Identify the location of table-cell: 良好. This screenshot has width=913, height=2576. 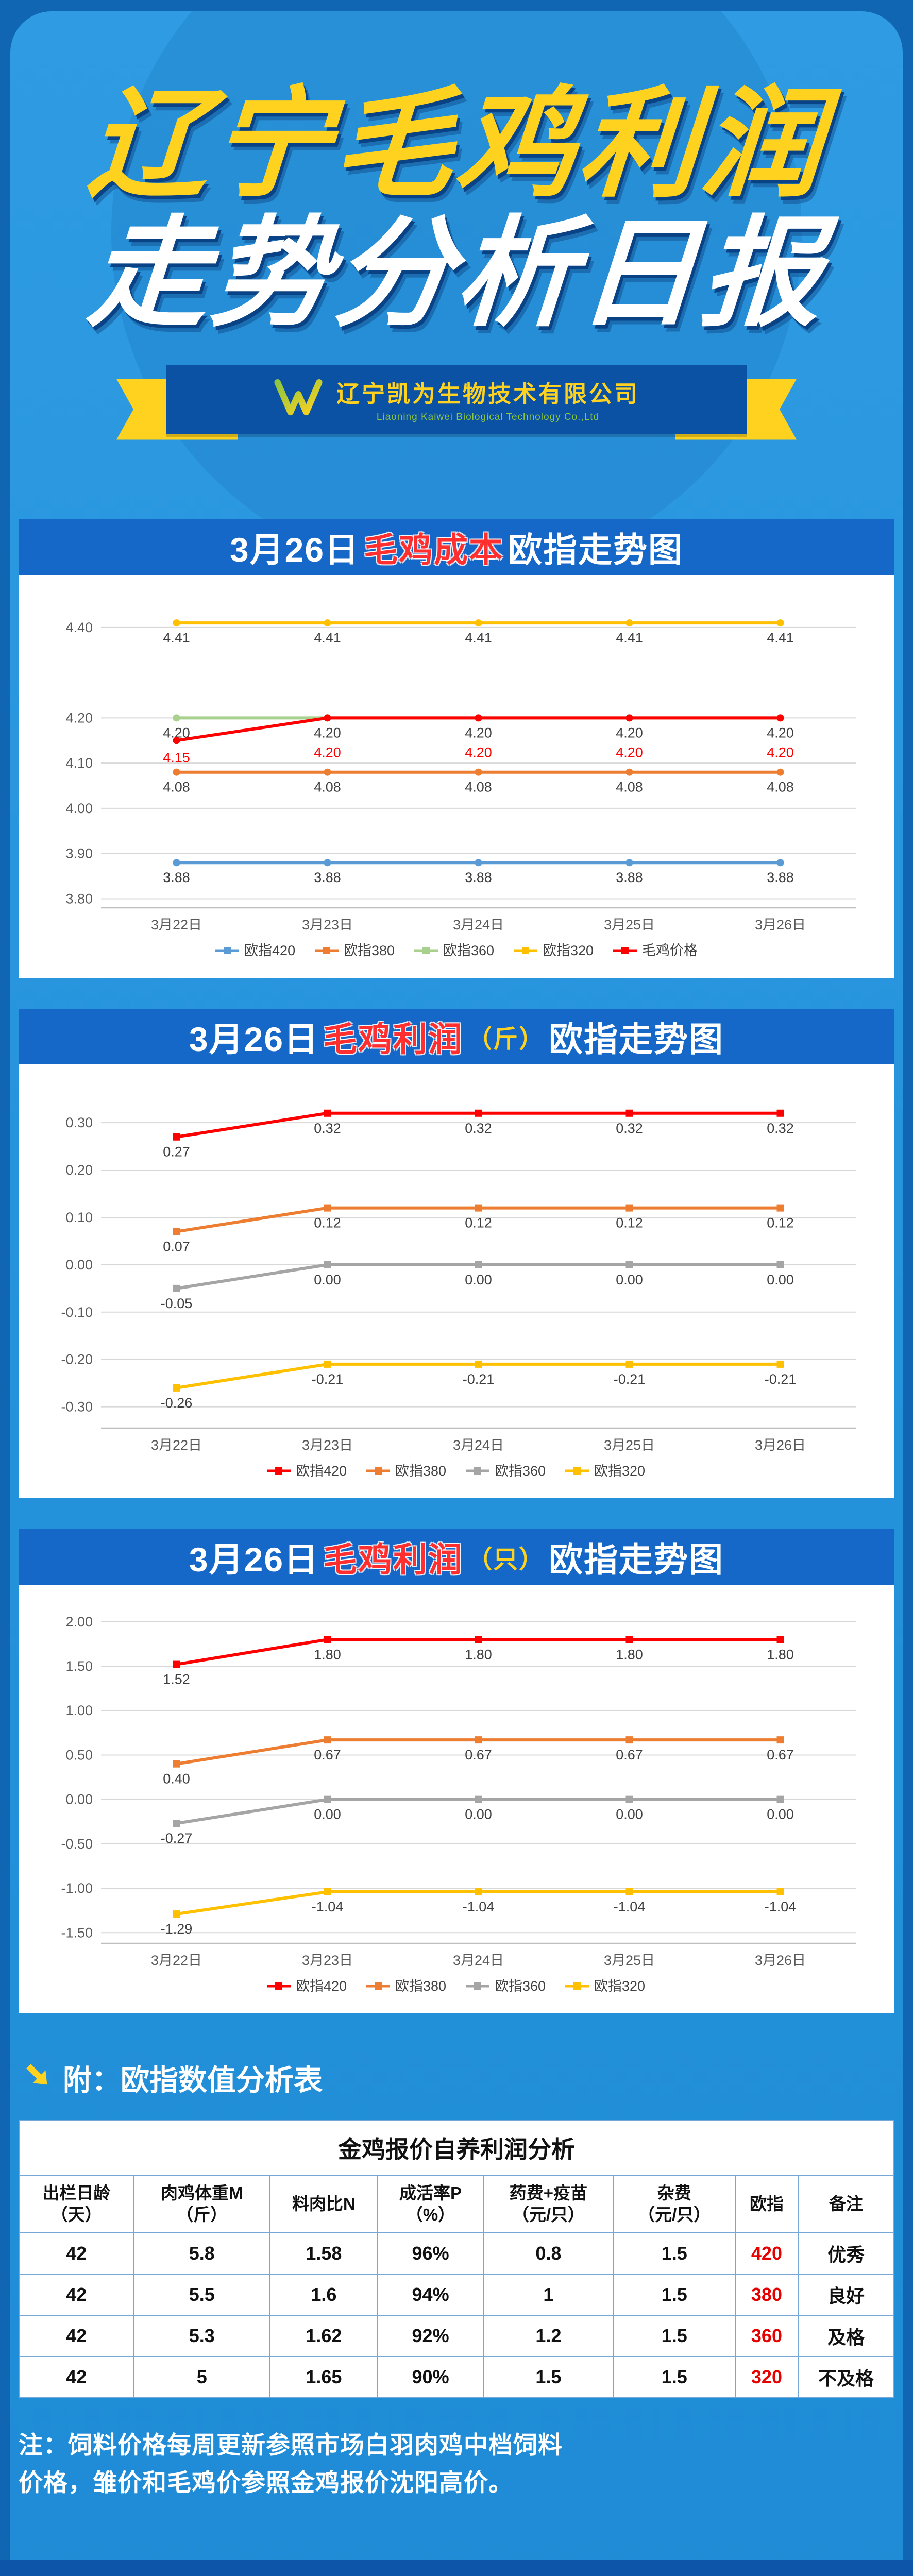
(846, 2295).